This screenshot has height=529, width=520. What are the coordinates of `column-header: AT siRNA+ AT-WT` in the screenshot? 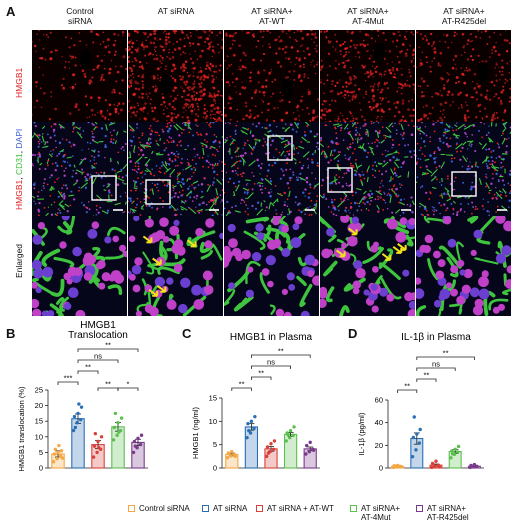 It's located at (272, 16).